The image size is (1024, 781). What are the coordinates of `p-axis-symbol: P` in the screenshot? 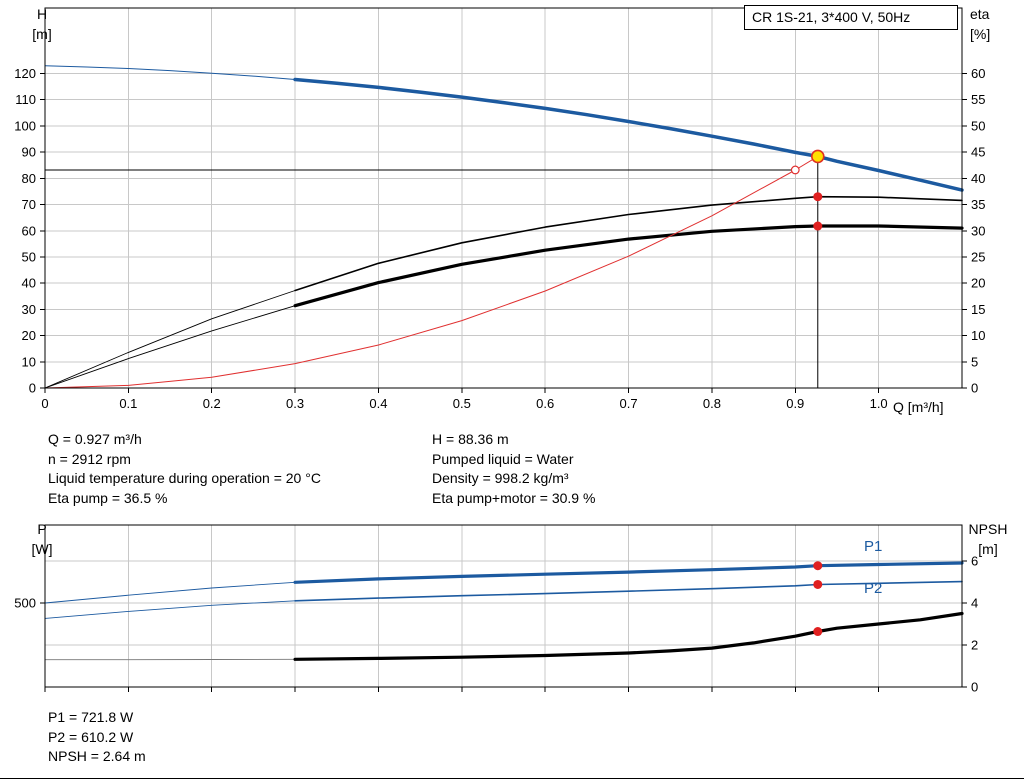 It's located at (42, 529).